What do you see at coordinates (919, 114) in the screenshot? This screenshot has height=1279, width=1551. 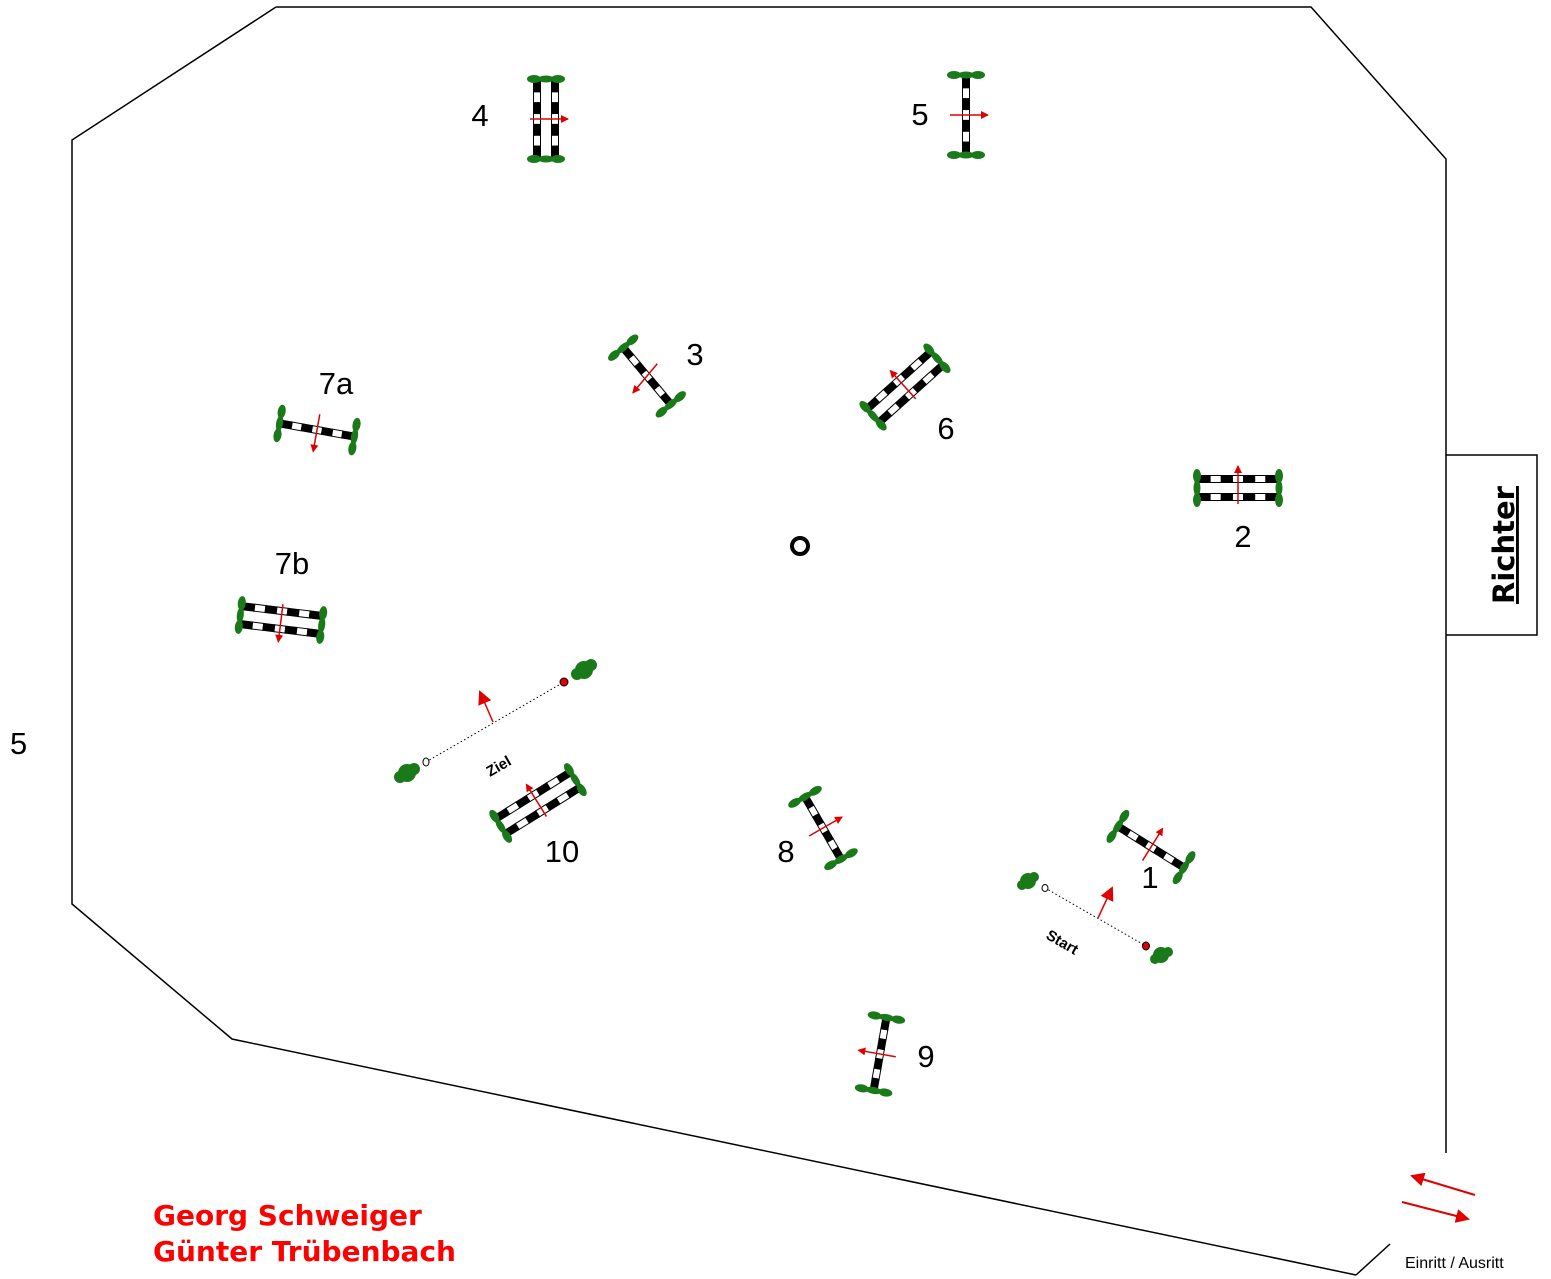 I see `obstacle-5-number: 5` at bounding box center [919, 114].